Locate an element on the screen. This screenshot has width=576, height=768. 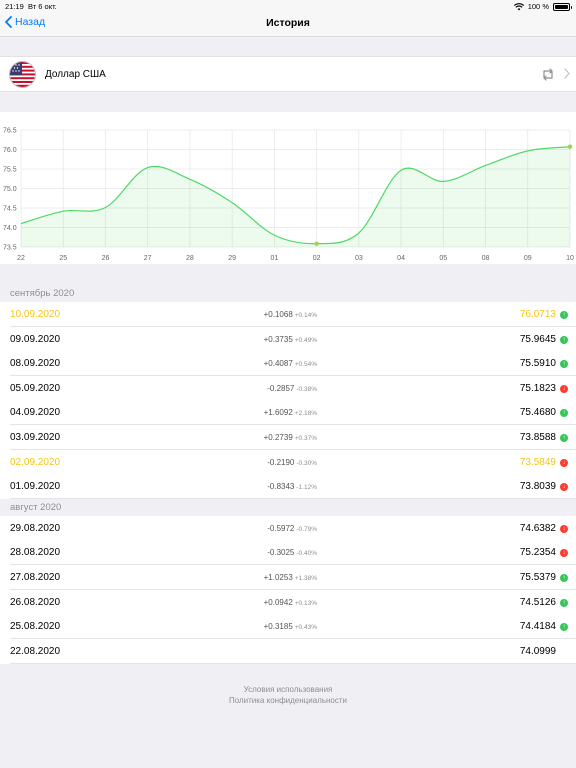
history-row: 29.08.2020 -0.5972 -0.79% 74.6382 ↓ is located at coordinates (288, 528).